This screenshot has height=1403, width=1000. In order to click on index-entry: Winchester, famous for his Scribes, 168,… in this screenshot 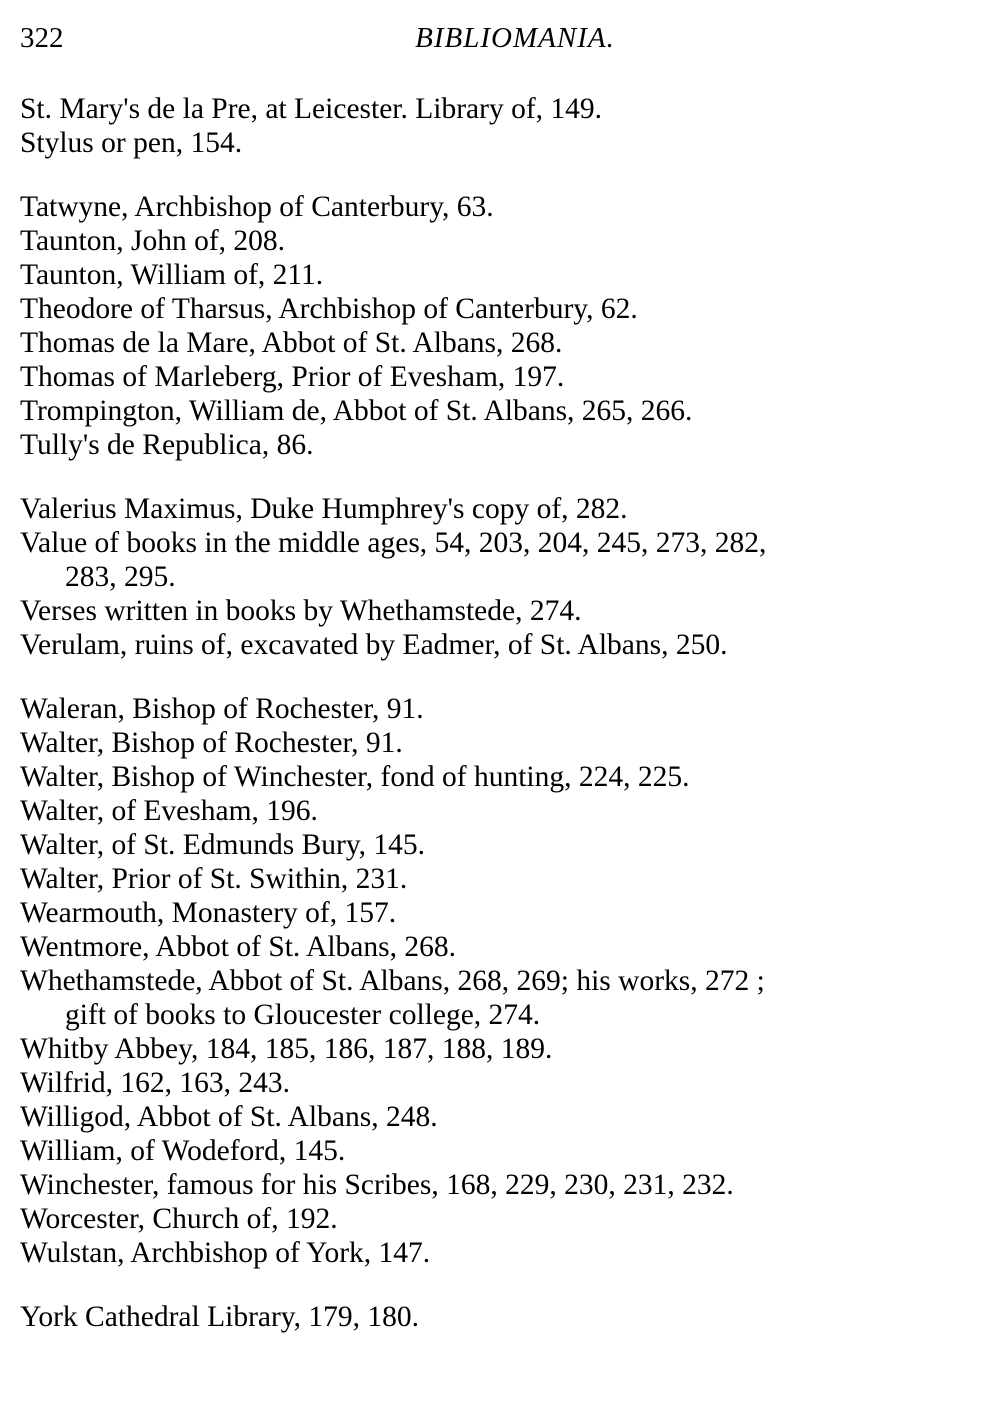, I will do `click(500, 1185)`.